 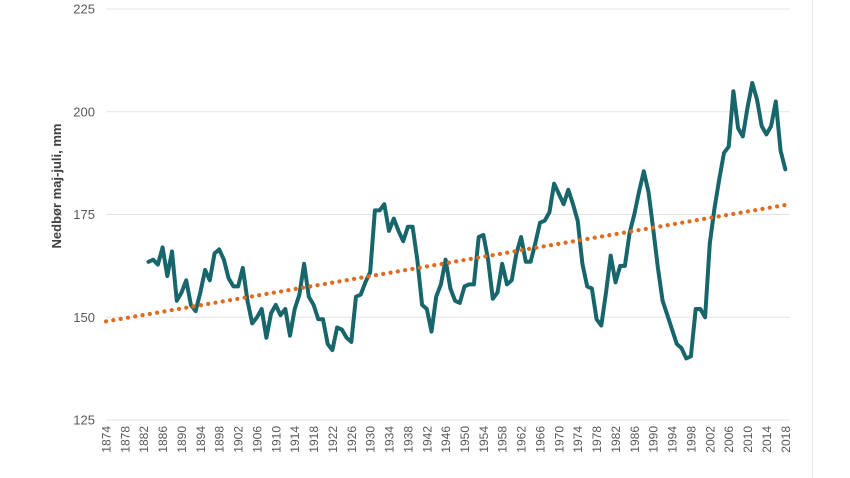 I want to click on x-tick-label: 1938, so click(x=408, y=439).